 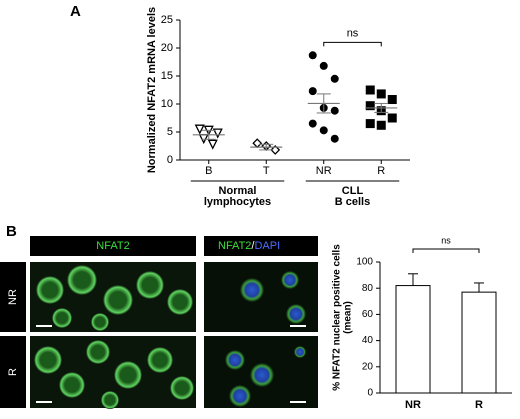 I want to click on y-tick-label: 60, so click(x=368, y=314).